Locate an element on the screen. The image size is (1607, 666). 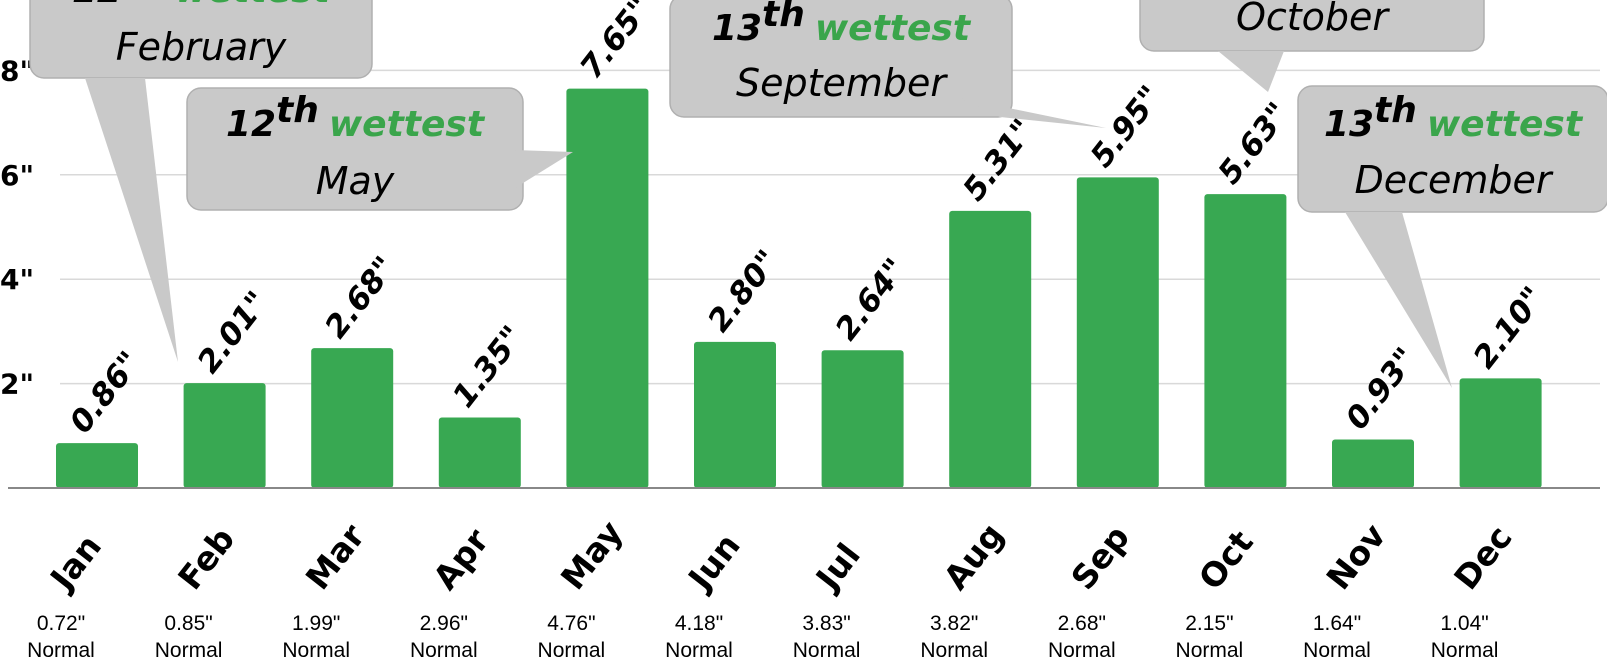
month-label: Dec is located at coordinates (1482, 557).